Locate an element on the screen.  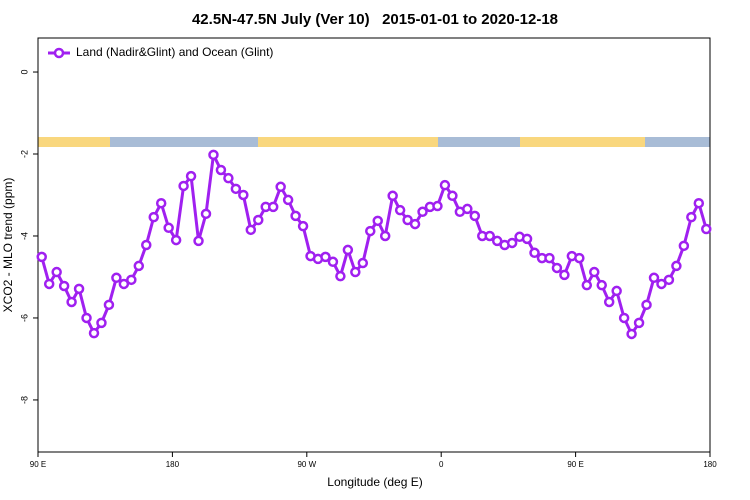
x-tick-label: 0 is located at coordinates (441, 464).